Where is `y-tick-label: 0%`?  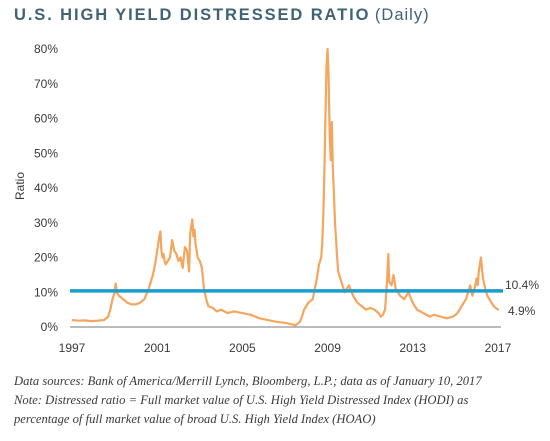
y-tick-label: 0% is located at coordinates (50, 327).